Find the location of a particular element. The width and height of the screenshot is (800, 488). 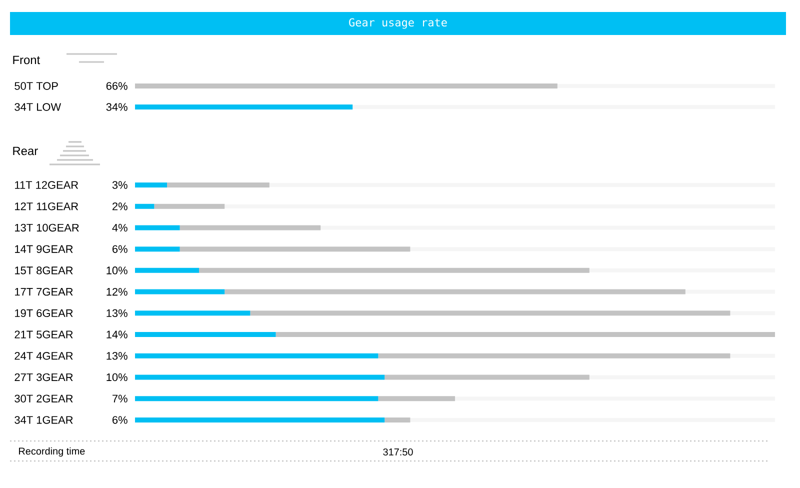

y-tick-label: 34T LOW is located at coordinates (38, 107).